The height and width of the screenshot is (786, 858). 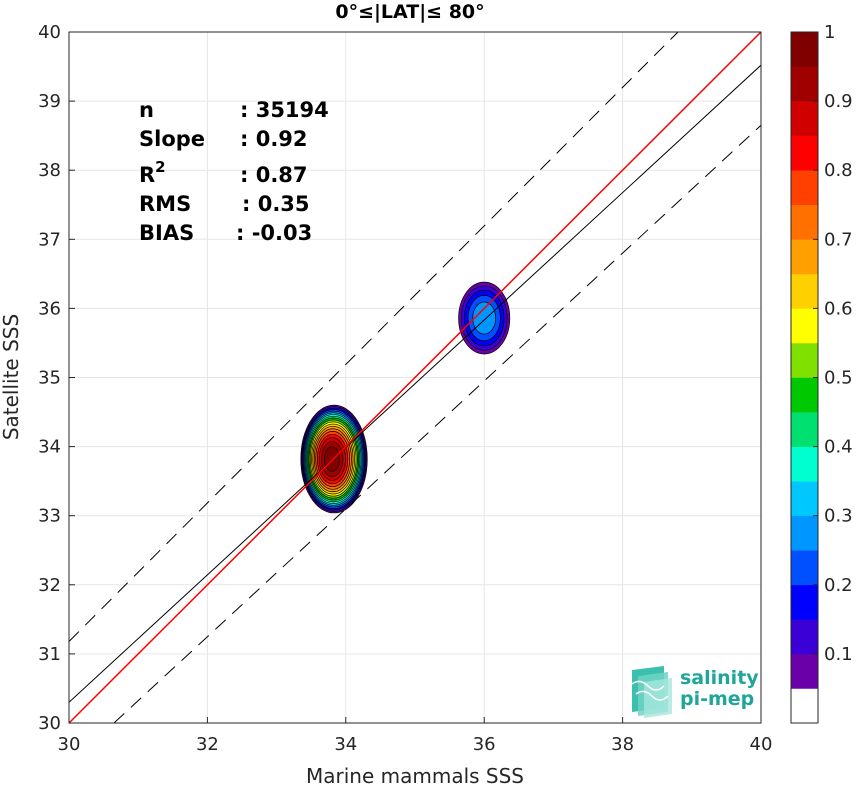 What do you see at coordinates (484, 744) in the screenshot?
I see `x-tick-label: 36` at bounding box center [484, 744].